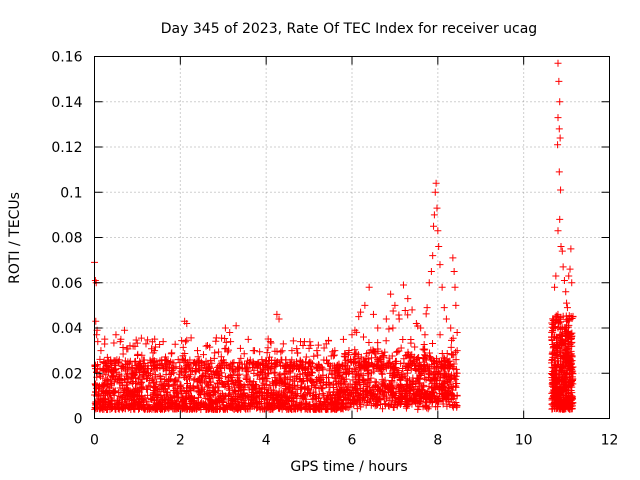 This screenshot has width=640, height=480. Describe the element at coordinates (610, 441) in the screenshot. I see `x-tick-label: 12` at that location.